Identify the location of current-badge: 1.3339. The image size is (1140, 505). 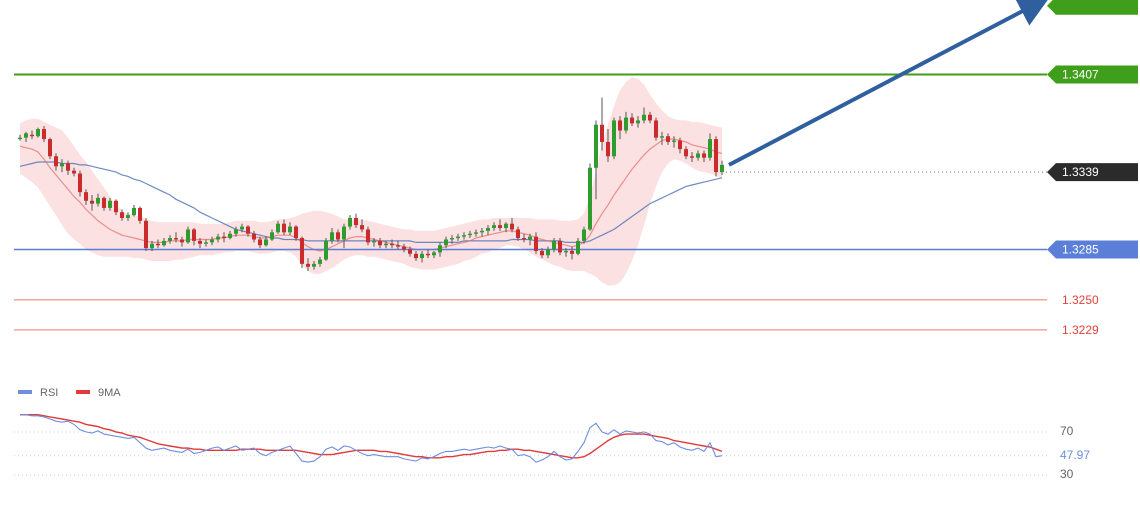
(1092, 172).